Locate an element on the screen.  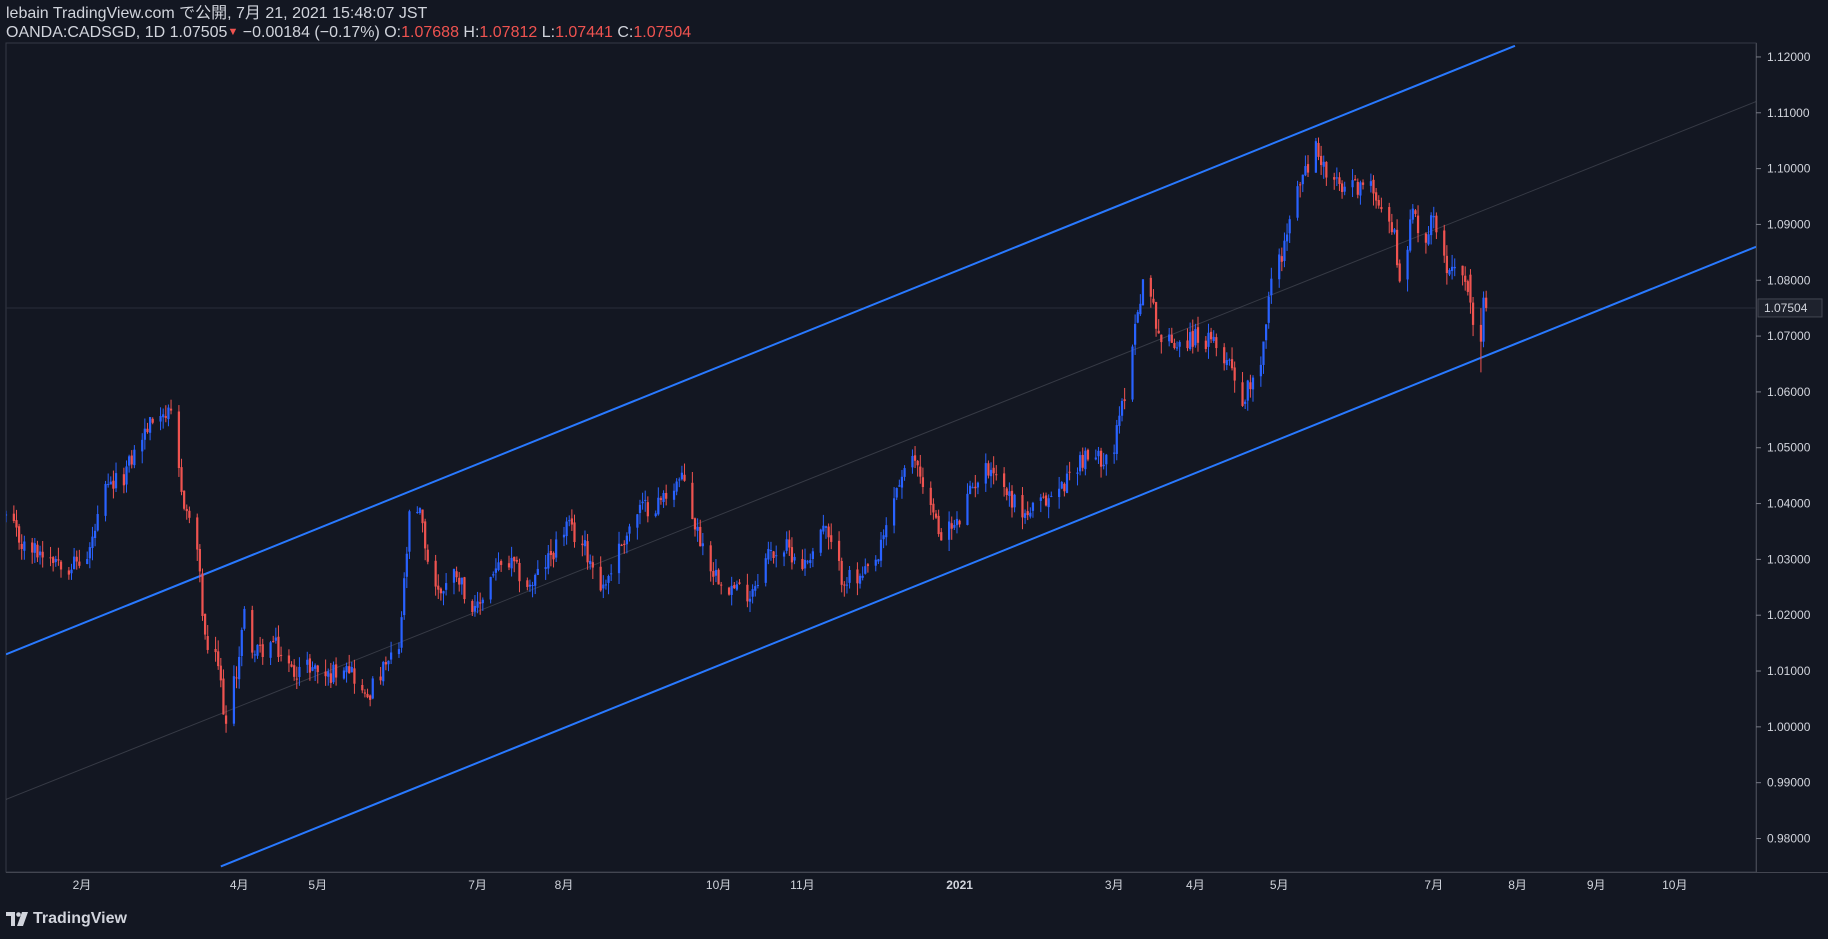
high-value: 1.07812 is located at coordinates (508, 32).